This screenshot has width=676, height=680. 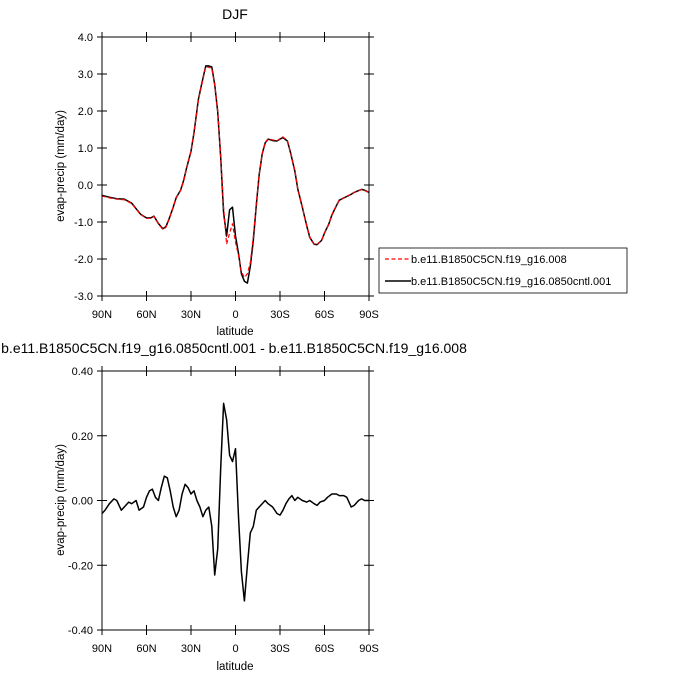 I want to click on y-tick-label: -3.0, so click(x=83, y=297).